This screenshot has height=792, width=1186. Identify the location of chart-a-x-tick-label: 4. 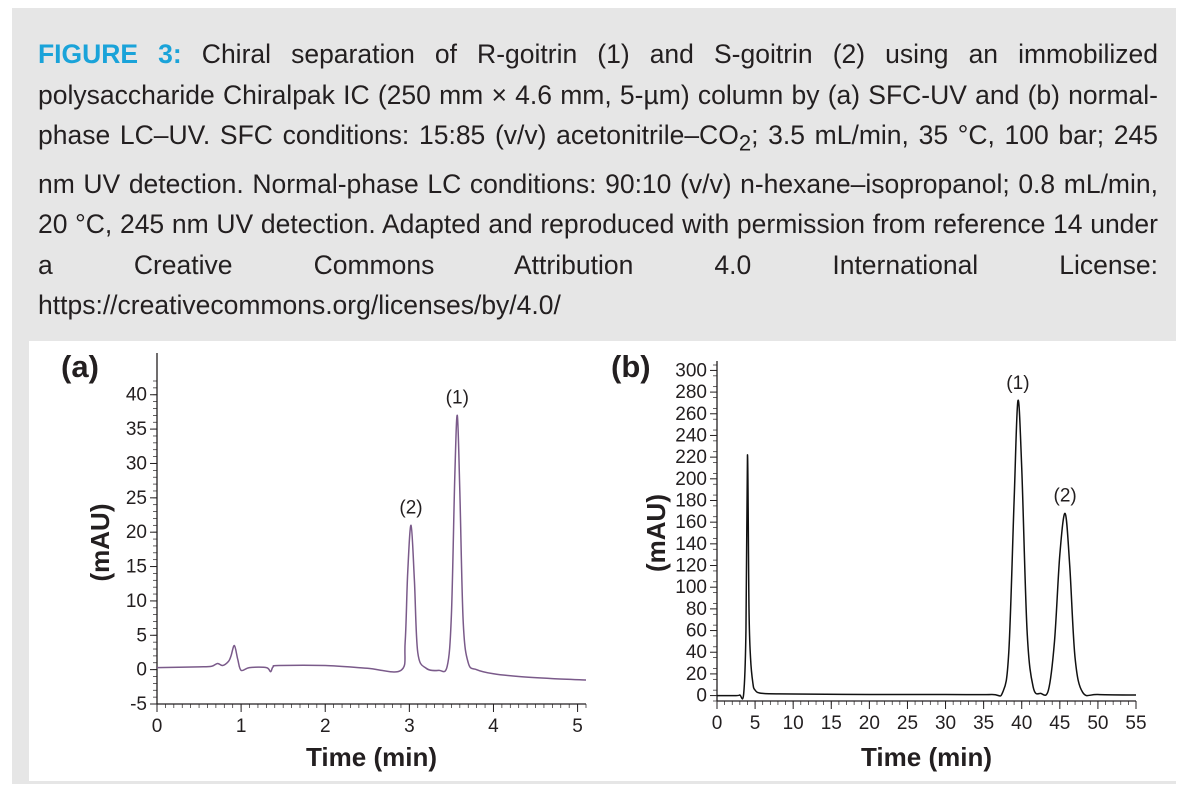
(493, 726).